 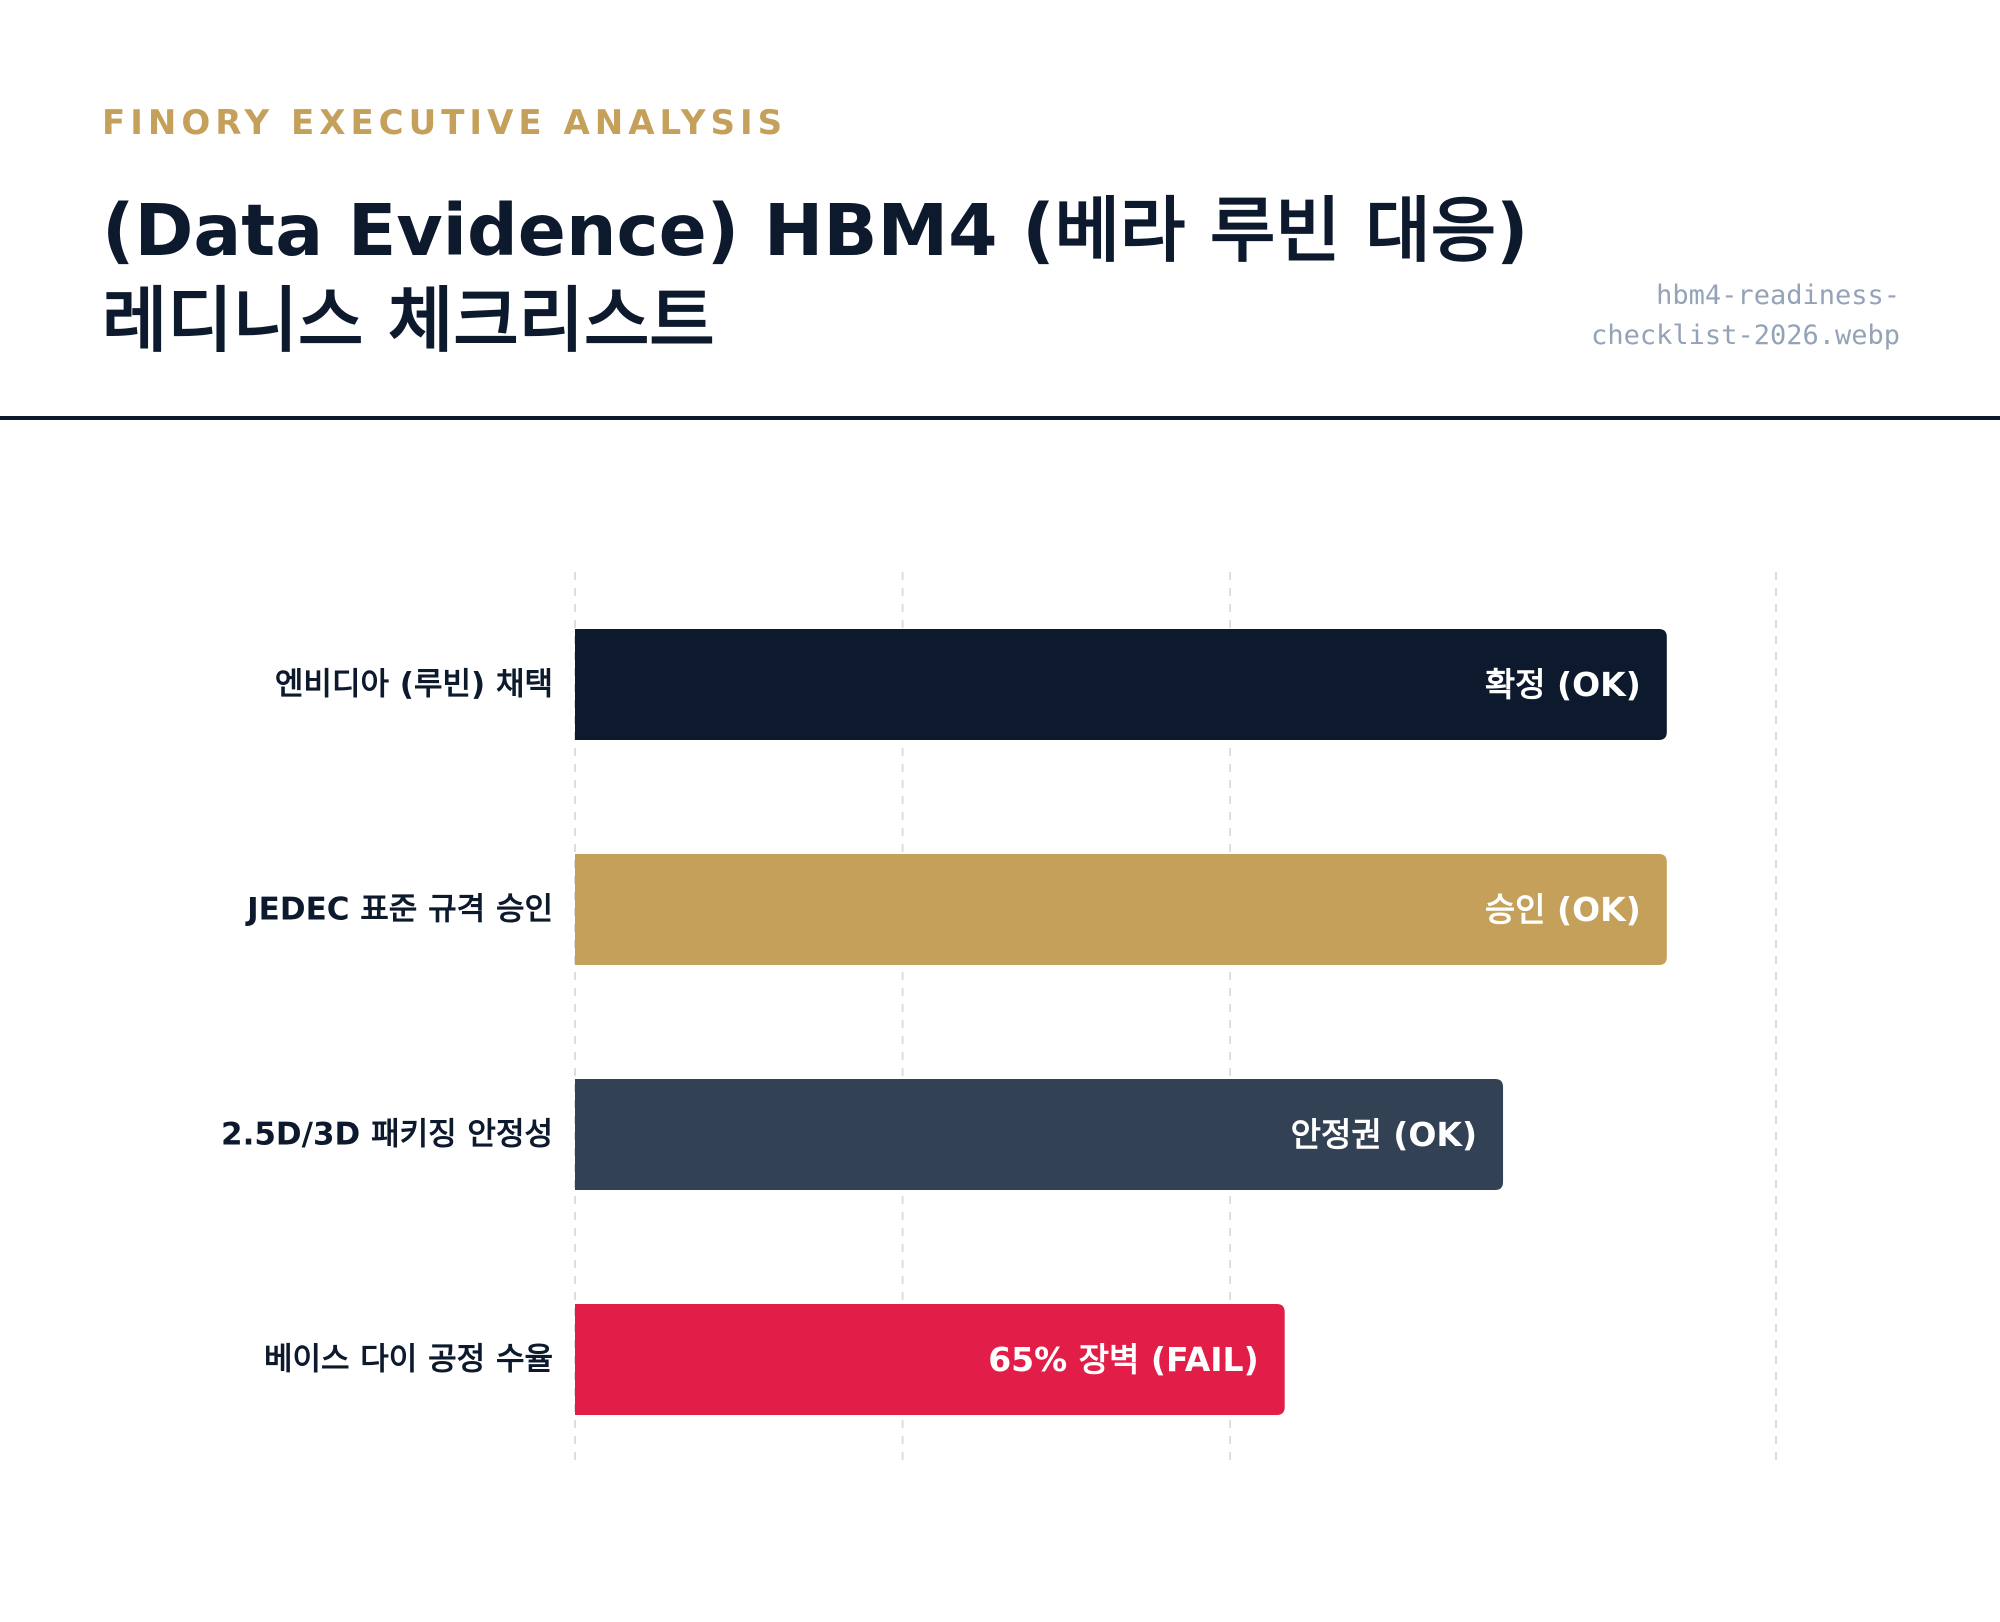 What do you see at coordinates (1000, 418) in the screenshot?
I see `header-divider` at bounding box center [1000, 418].